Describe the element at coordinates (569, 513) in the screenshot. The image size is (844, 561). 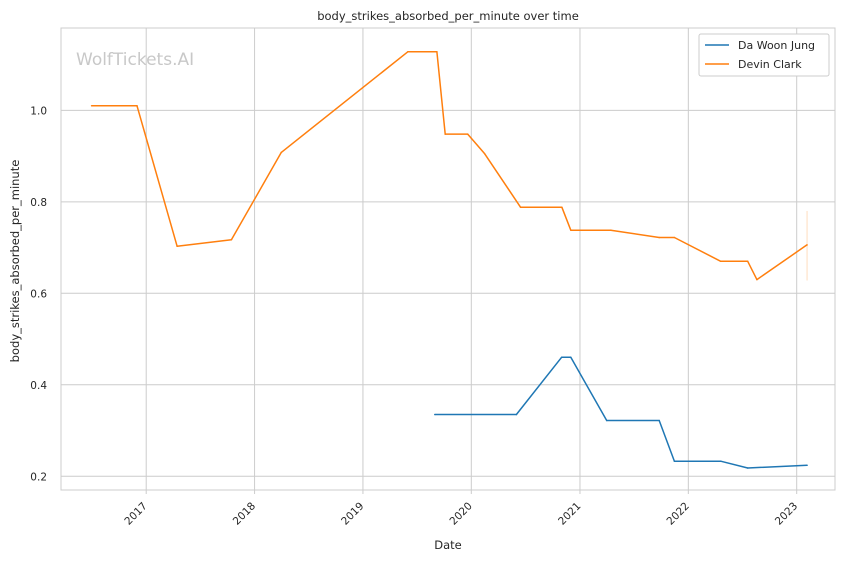
I see `x-tick-label: 2021` at that location.